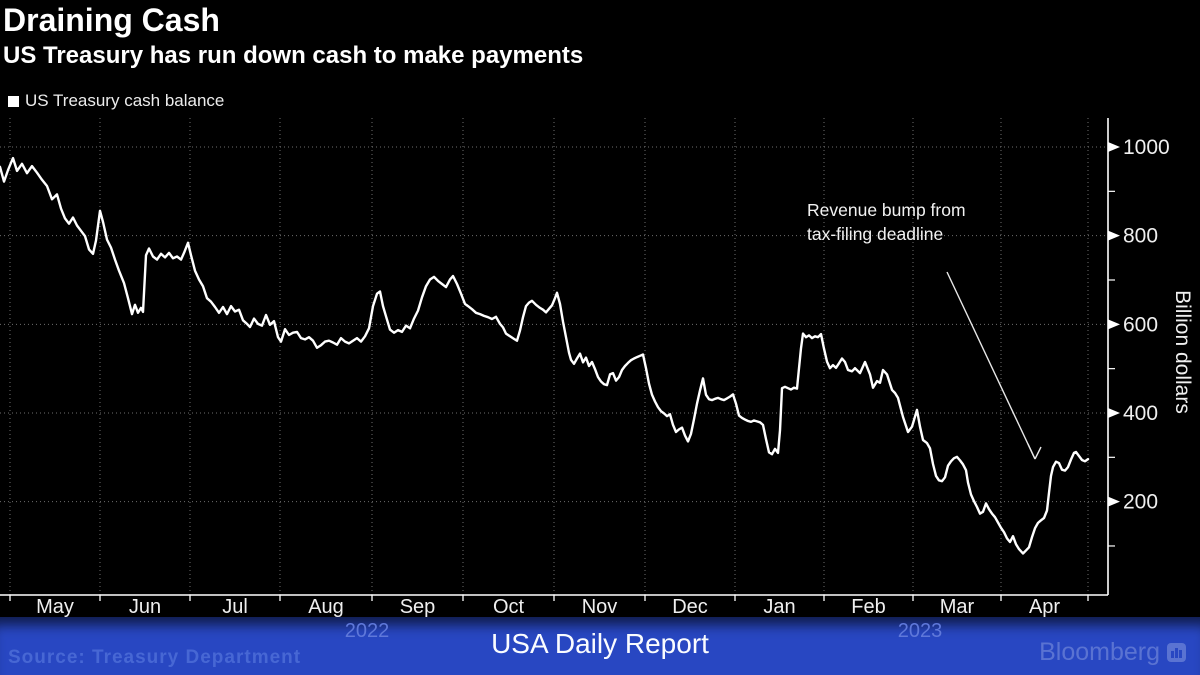 This screenshot has width=1200, height=675. What do you see at coordinates (1182, 352) in the screenshot?
I see `y-axis-title: Billion dollars` at bounding box center [1182, 352].